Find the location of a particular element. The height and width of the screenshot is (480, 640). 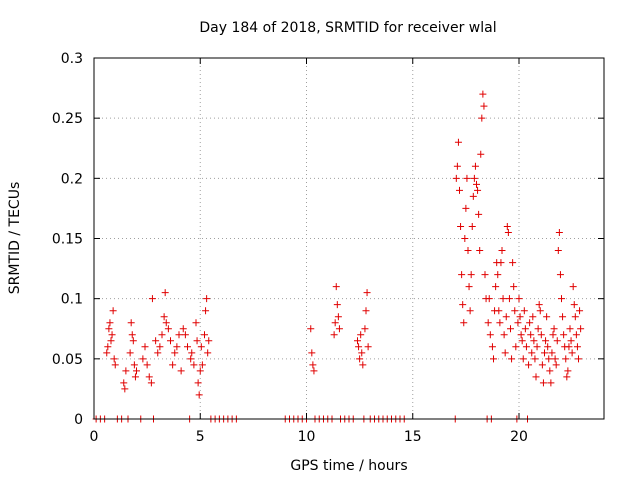

x-axis-label: GPS time / hours is located at coordinates (348, 466).